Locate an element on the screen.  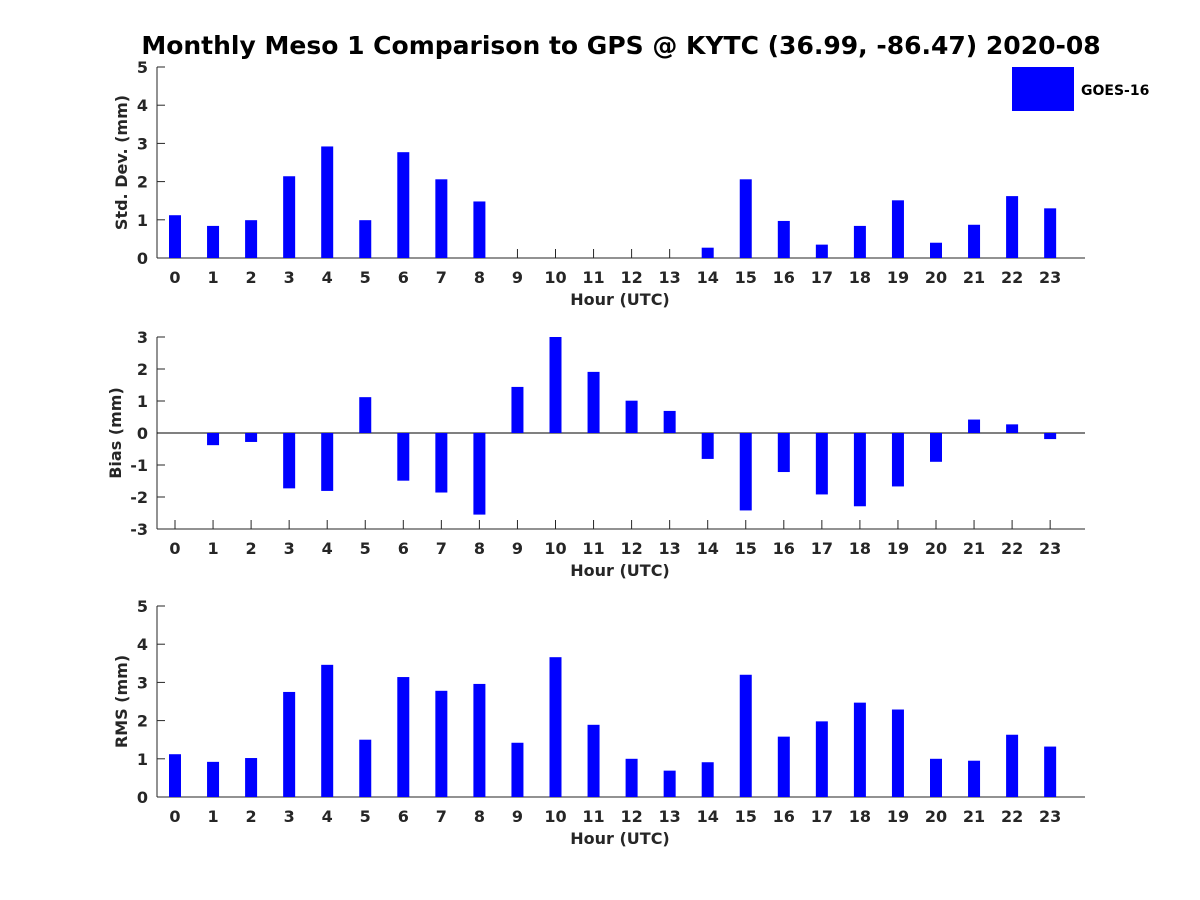
x-tick-label: 5 is located at coordinates (365, 548).